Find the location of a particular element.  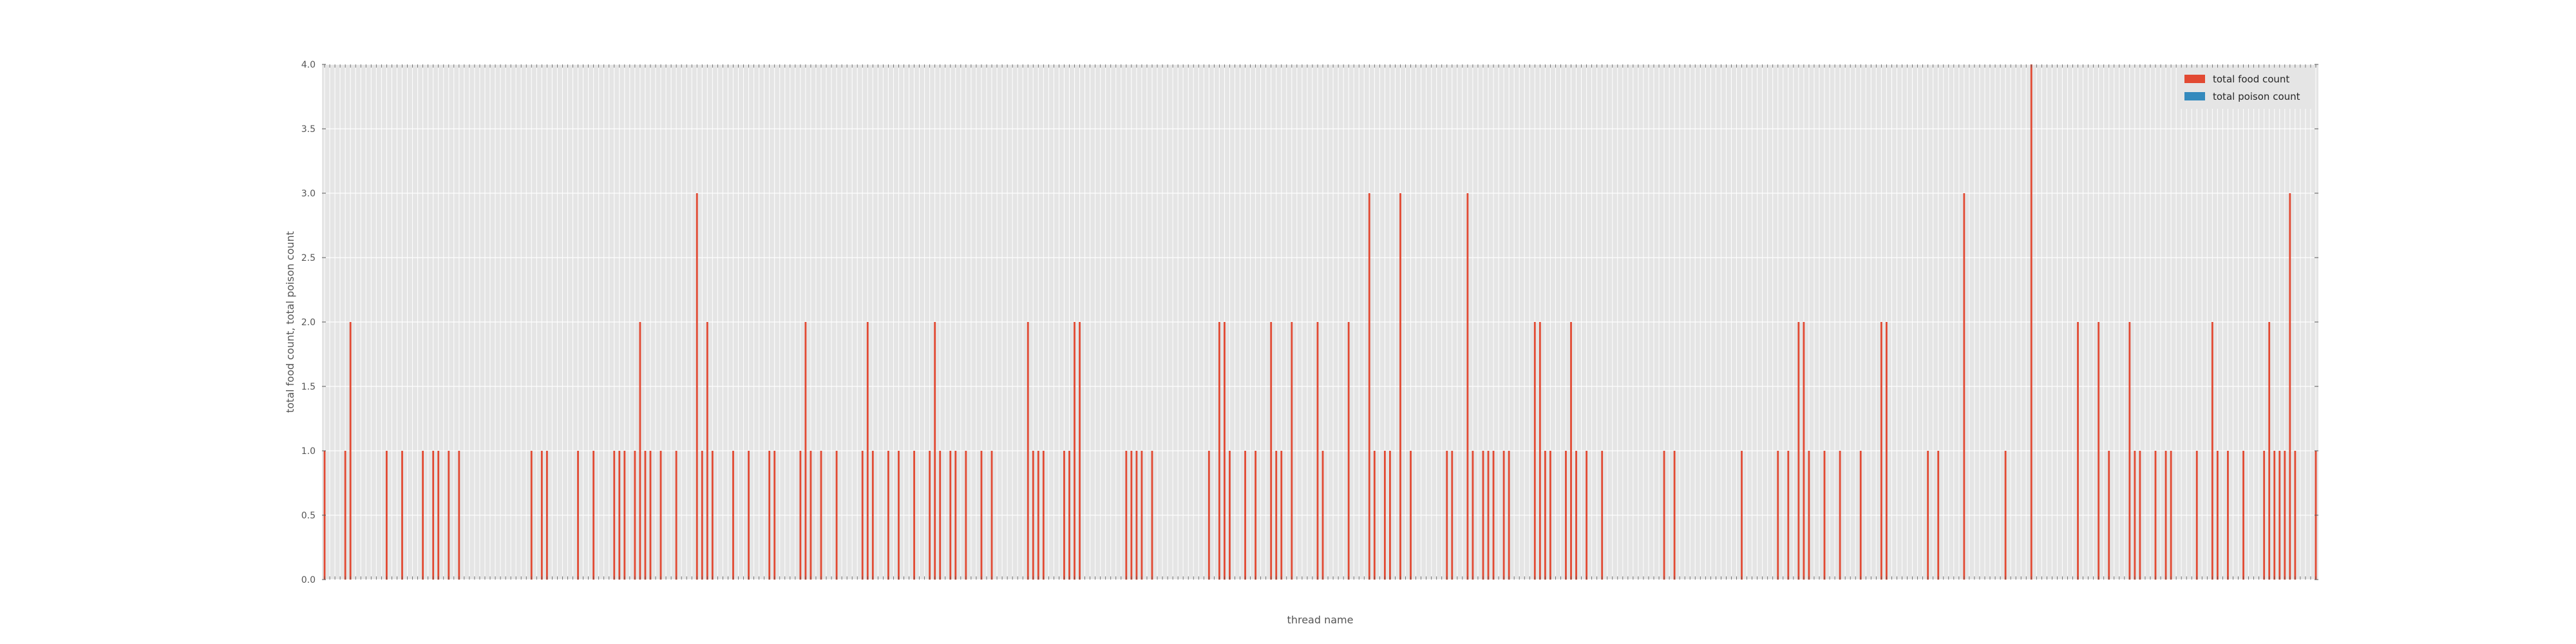

legend: total food count total poison count is located at coordinates (2245, 88).